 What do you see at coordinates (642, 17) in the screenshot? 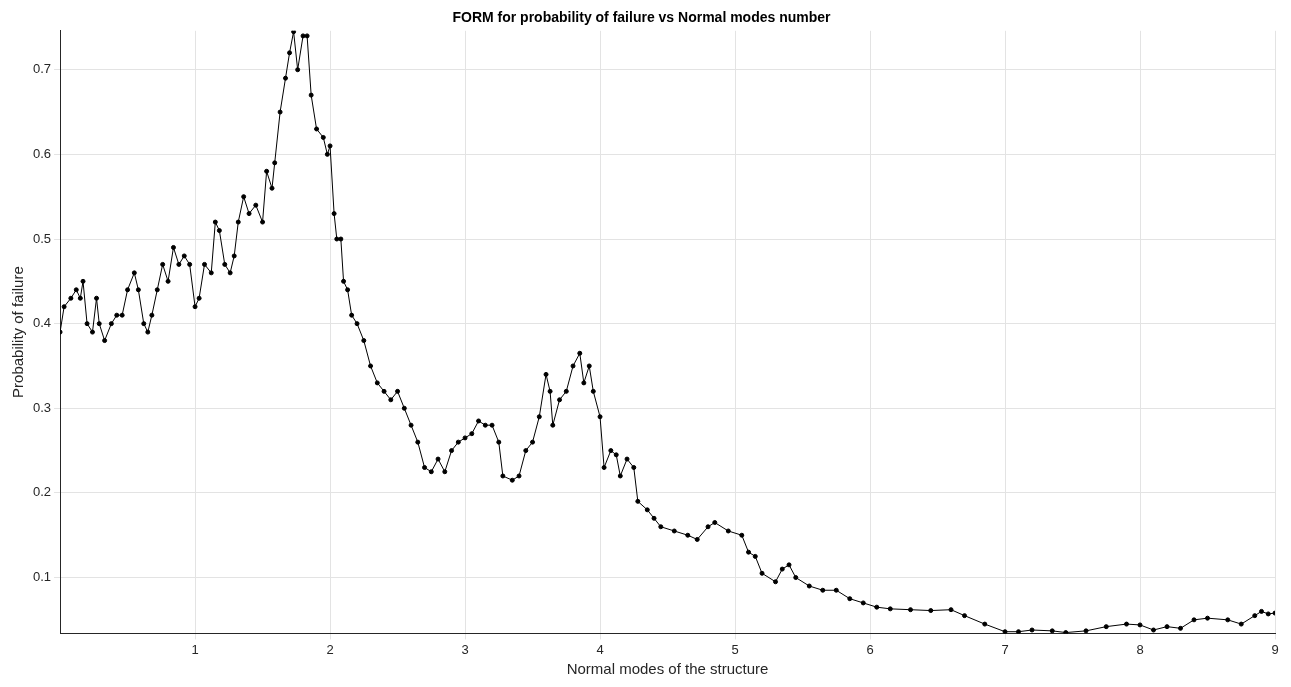
I see `chart-title: FORM for probability of failure vs Normal modes number` at bounding box center [642, 17].